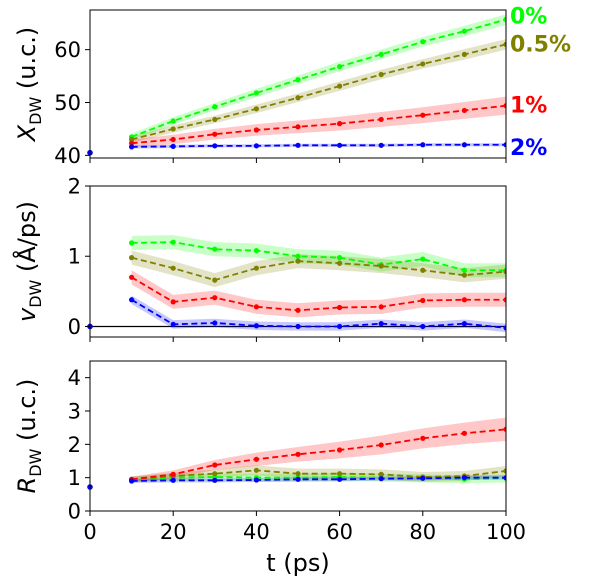 The image size is (589, 588). I want to click on y-axis-label: vDW (Å/ps), so click(28, 261).